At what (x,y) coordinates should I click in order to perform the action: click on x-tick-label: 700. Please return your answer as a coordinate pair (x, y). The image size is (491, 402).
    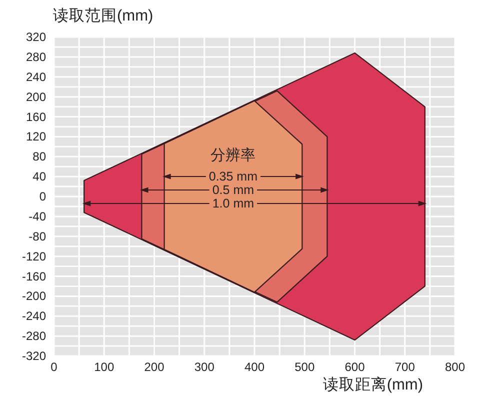
    Looking at the image, I should click on (405, 367).